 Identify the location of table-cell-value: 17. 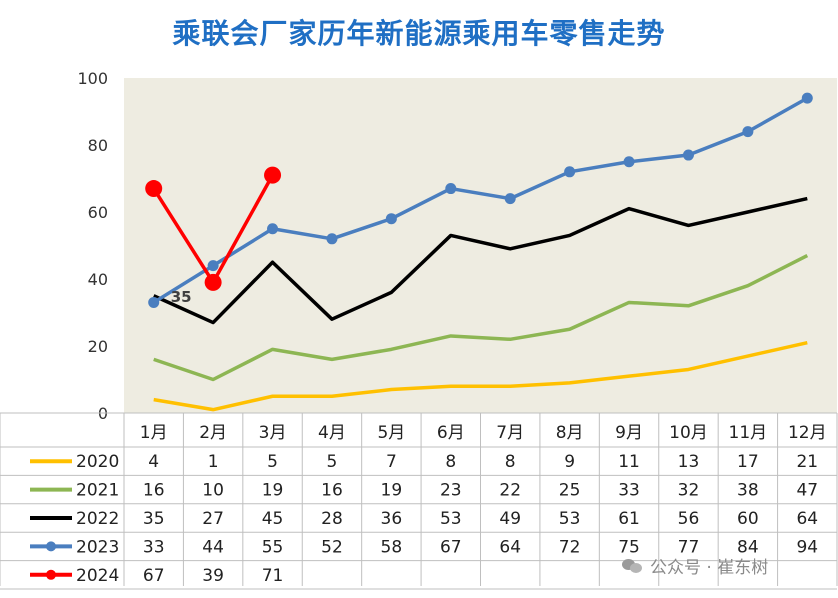
(748, 462).